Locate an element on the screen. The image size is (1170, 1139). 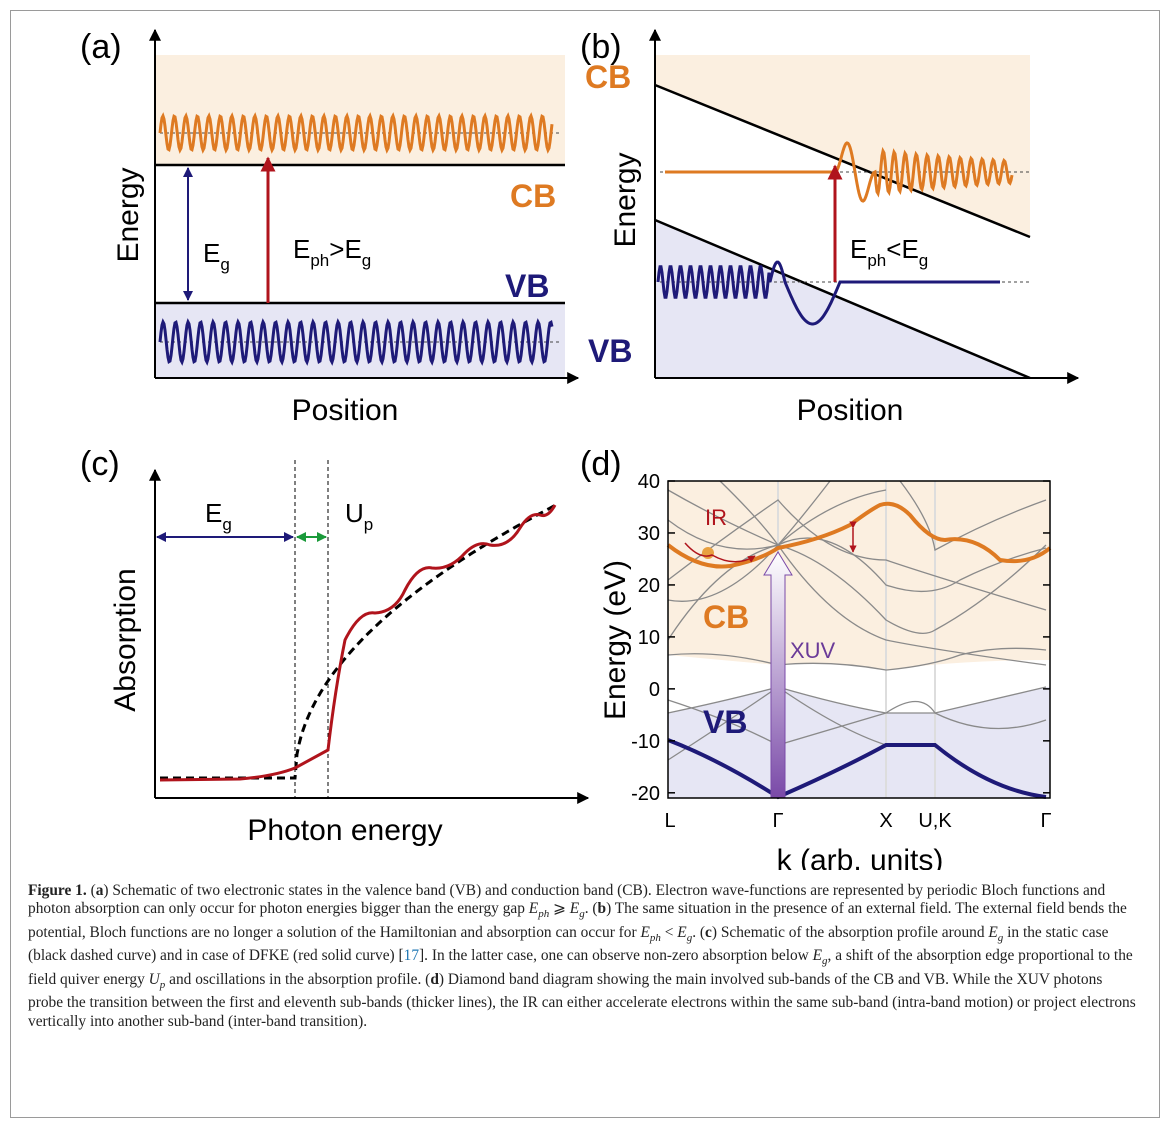
y-tick-label: 0 is located at coordinates (654, 690).